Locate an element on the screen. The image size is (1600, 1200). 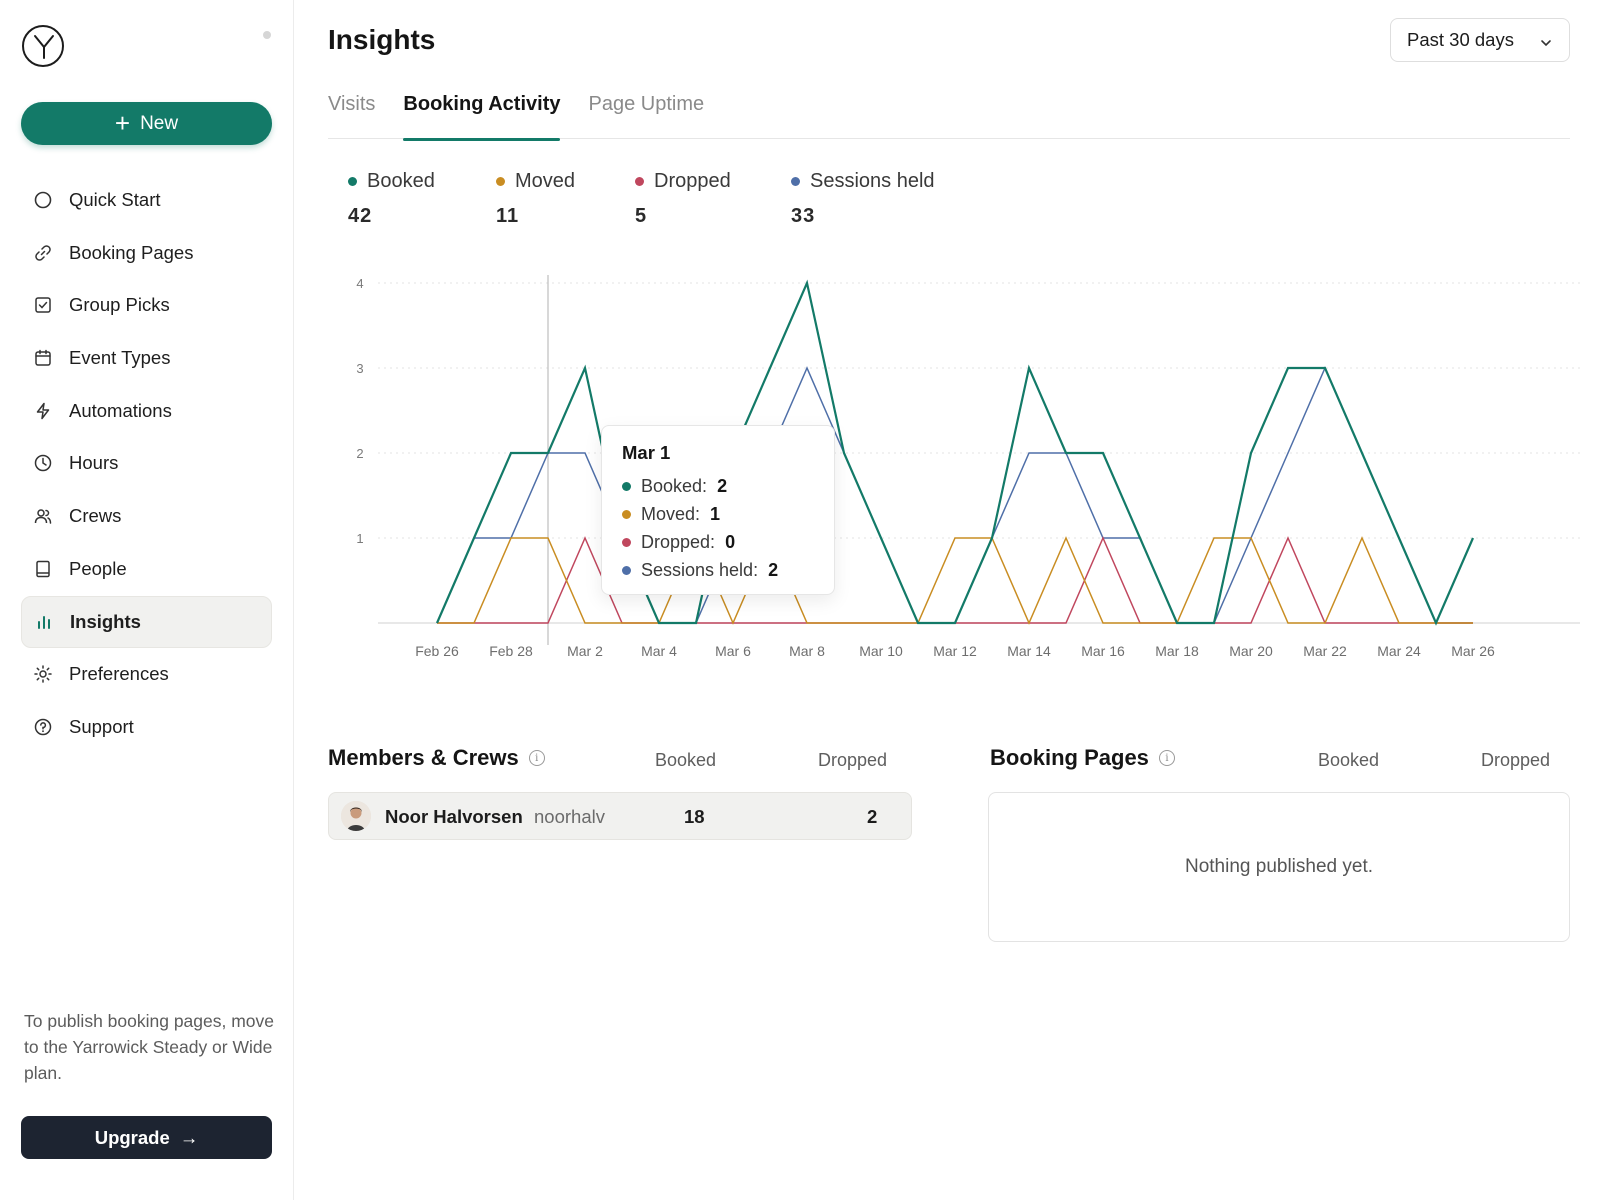
sidebar-item-preferences: Preferences is located at coordinates (146, 674).